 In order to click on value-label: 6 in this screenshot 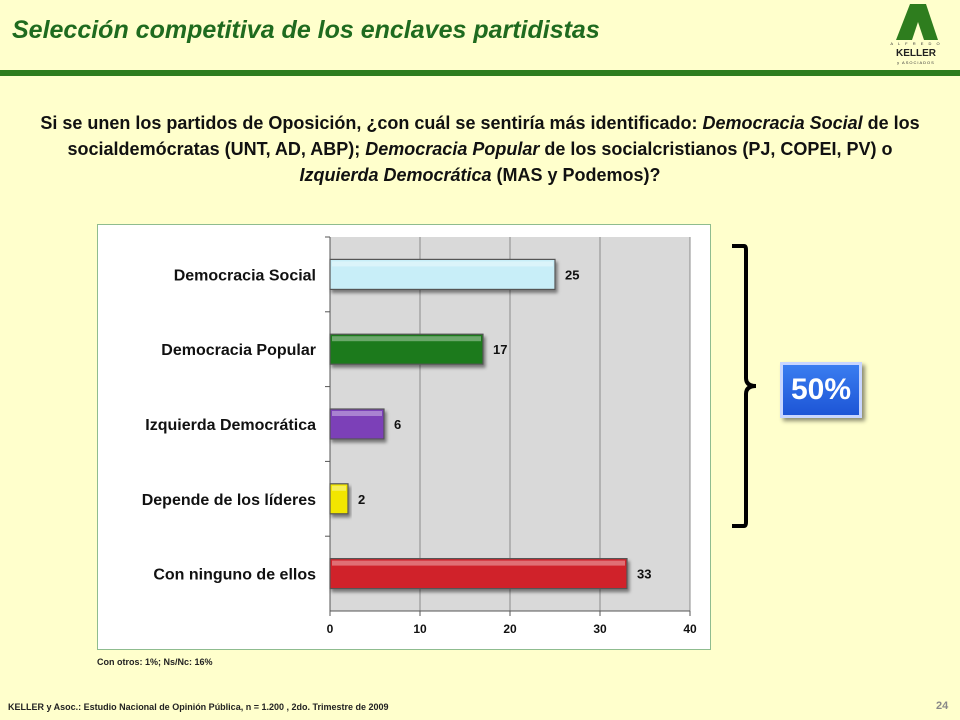, I will do `click(397, 424)`.